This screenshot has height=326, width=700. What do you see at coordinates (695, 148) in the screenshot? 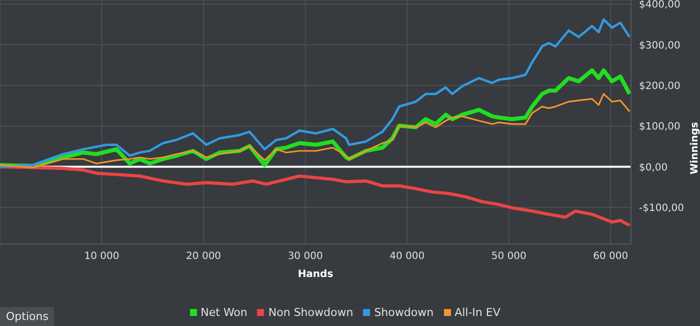
I see `y-axis-title: Winnings` at bounding box center [695, 148].